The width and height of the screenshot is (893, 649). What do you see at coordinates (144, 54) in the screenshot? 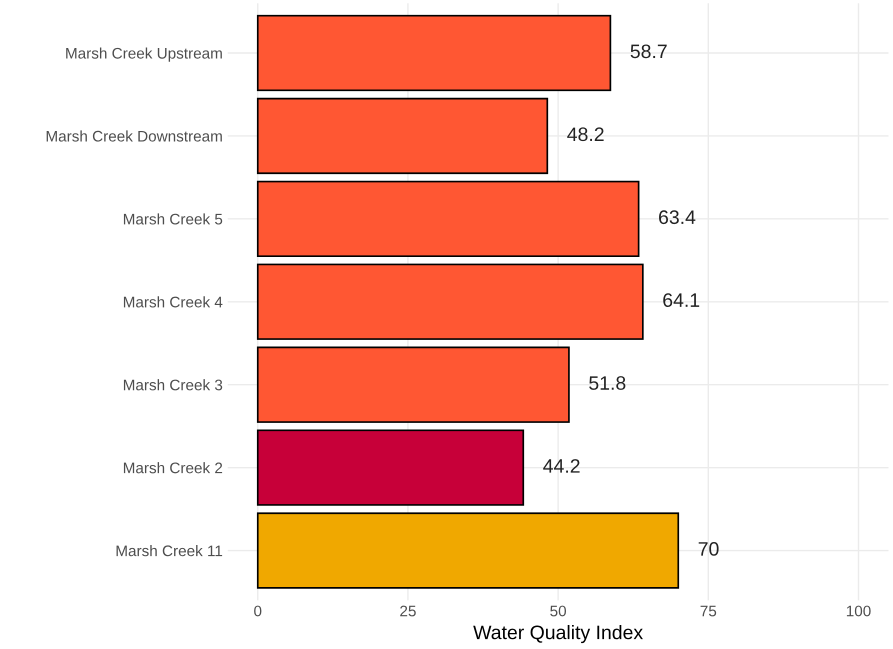
I see `y-tick-label: Marsh Creek Upstream` at bounding box center [144, 54].